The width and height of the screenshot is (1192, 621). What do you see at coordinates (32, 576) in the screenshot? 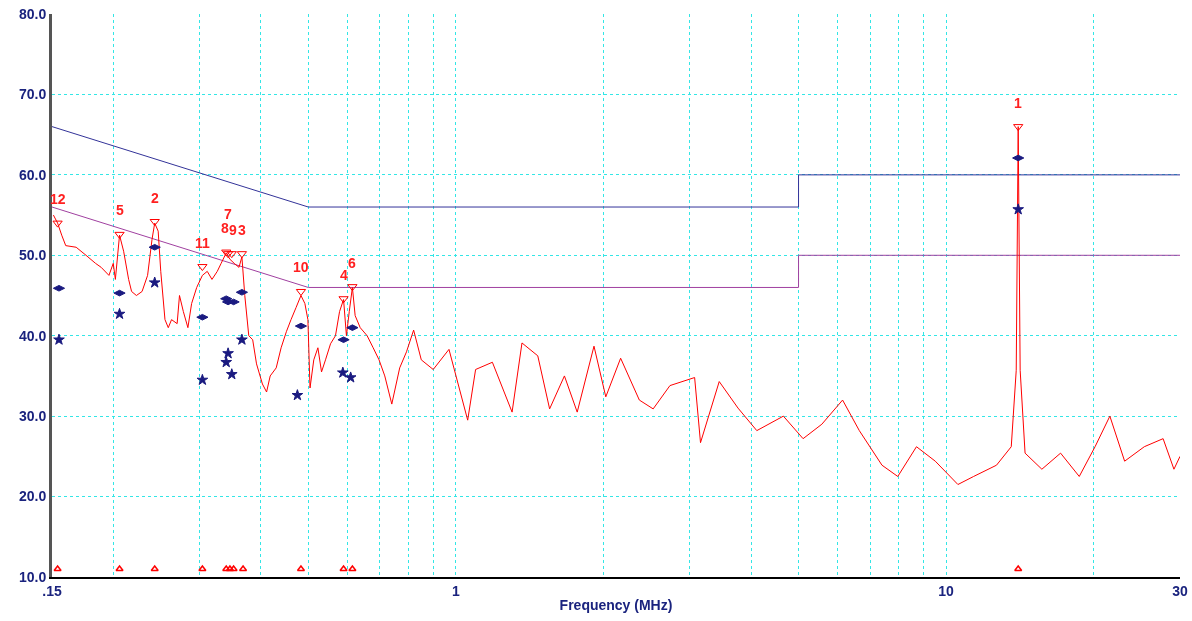
I see `y-tick-label: 10.0` at bounding box center [32, 576].